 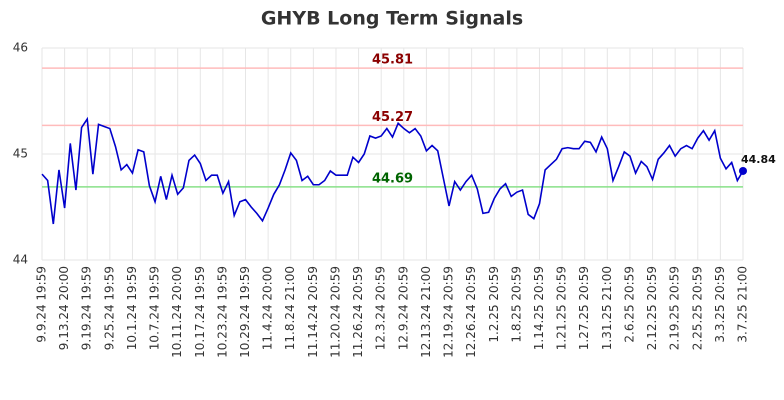 I want to click on x-tick-label: 11.8.24 21:00, so click(x=290, y=308).